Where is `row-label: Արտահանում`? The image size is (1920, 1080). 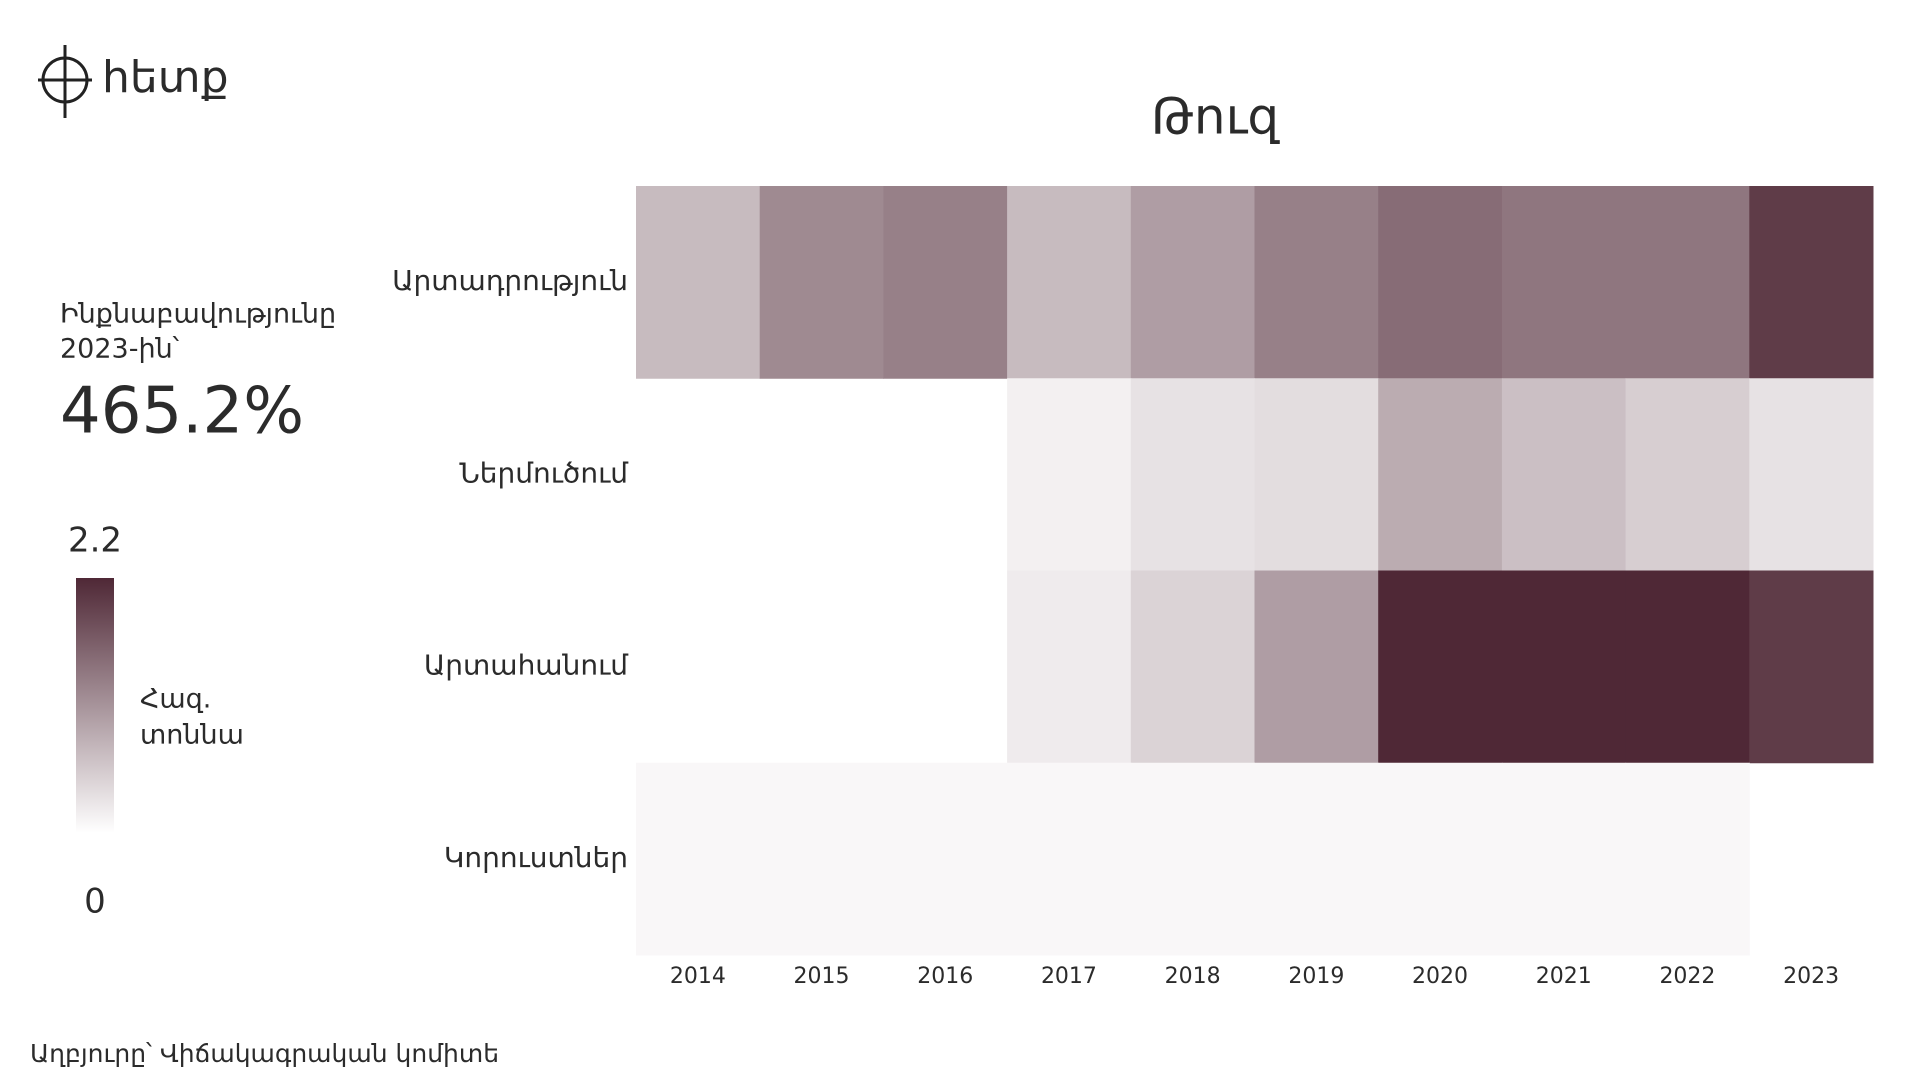
row-label: Արտահանում is located at coordinates (526, 665).